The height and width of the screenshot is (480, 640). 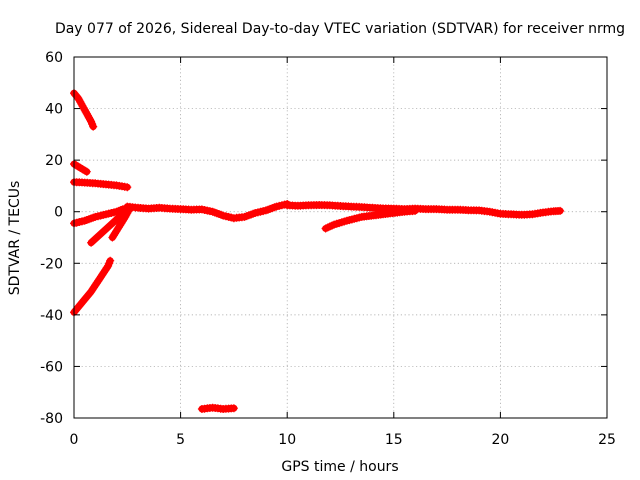 I want to click on y-tick-label: 40, so click(x=54, y=110).